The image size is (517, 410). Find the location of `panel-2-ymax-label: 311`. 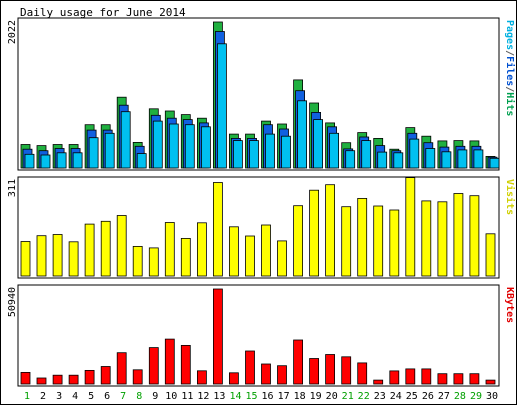

panel-2-ymax-label: 311 is located at coordinates (12, 188).